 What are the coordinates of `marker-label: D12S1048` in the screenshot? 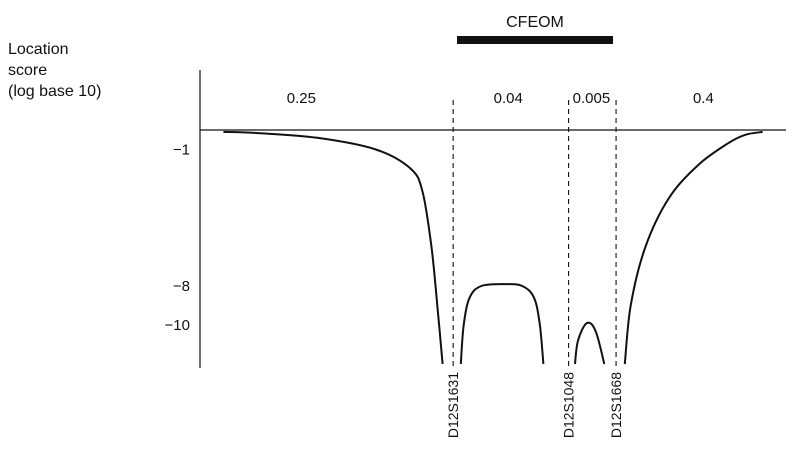 It's located at (569, 405).